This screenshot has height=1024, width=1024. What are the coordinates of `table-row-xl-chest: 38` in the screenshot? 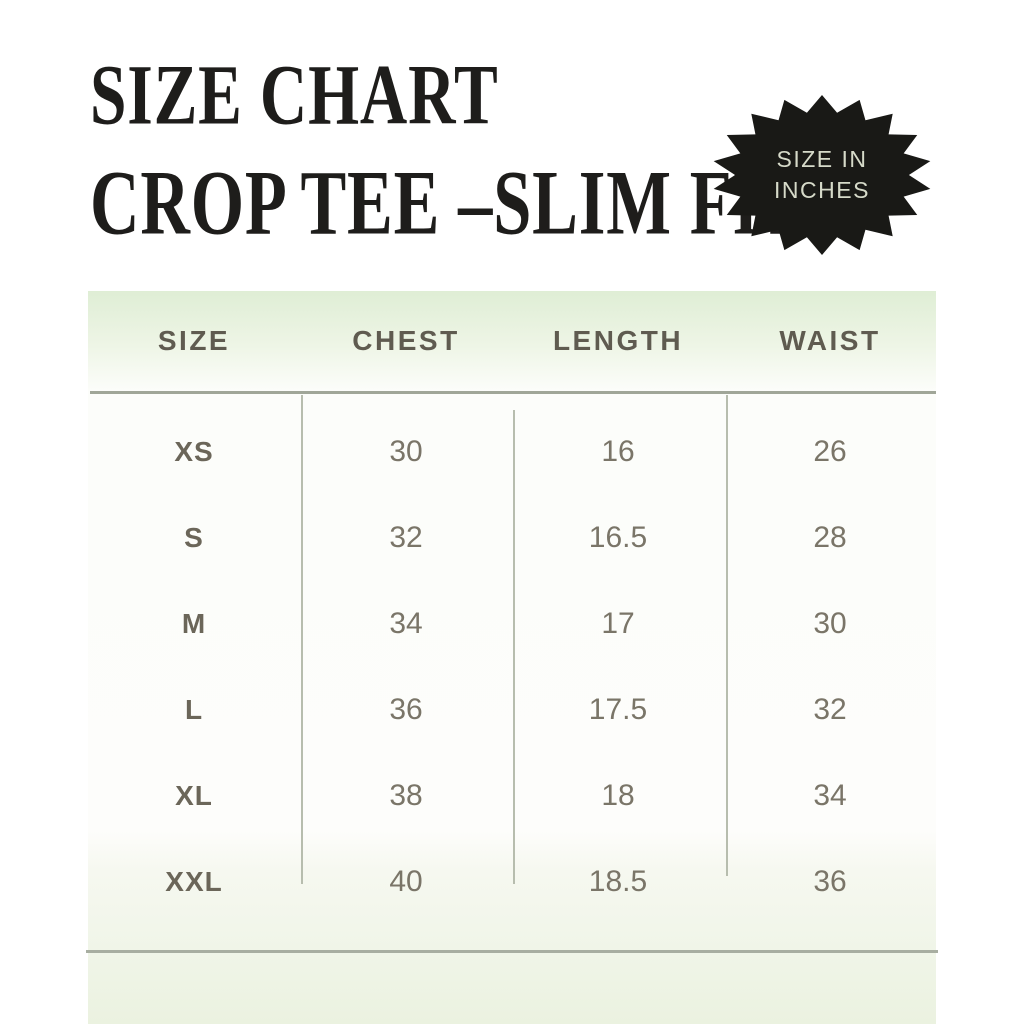 It's located at (406, 795).